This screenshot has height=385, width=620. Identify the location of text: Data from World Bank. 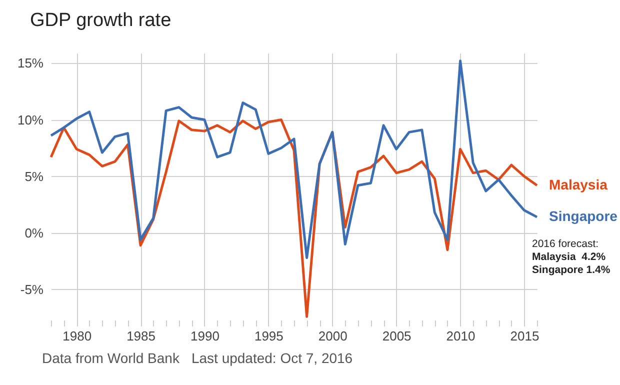
(111, 358).